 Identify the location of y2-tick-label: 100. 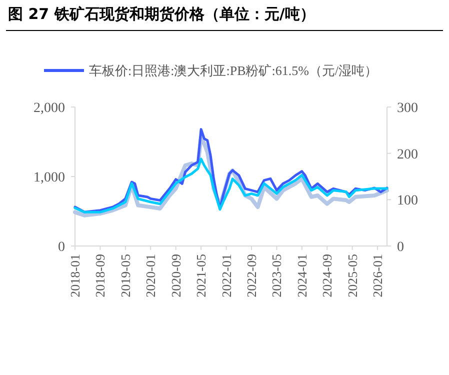
(407, 201).